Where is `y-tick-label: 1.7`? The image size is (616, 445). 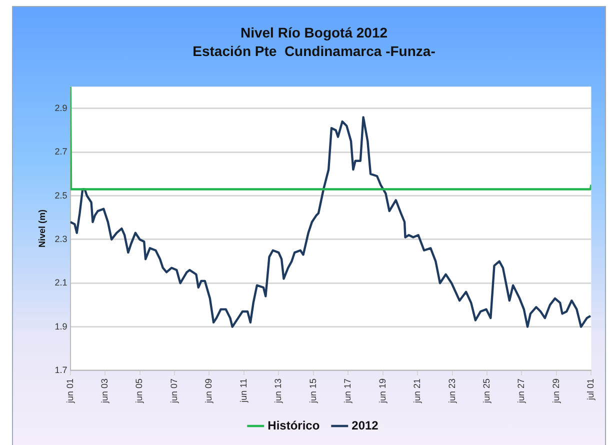
y-tick-label: 1.7 is located at coordinates (61, 369).